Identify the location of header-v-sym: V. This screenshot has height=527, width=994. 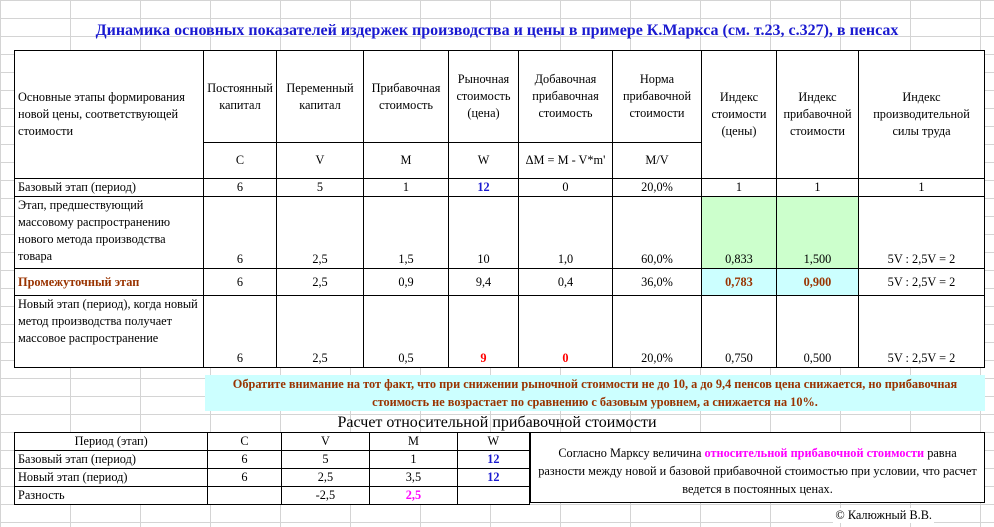
(320, 160).